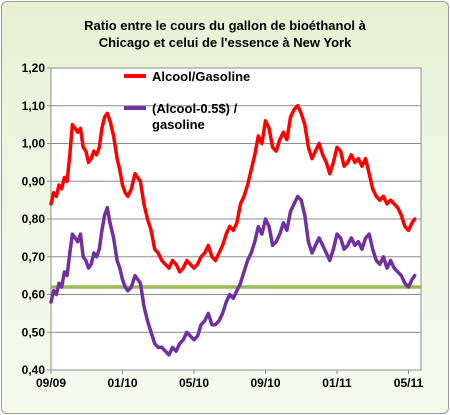 This screenshot has height=415, width=450. Describe the element at coordinates (34, 332) in the screenshot. I see `y-tick-label: 0,50` at that location.